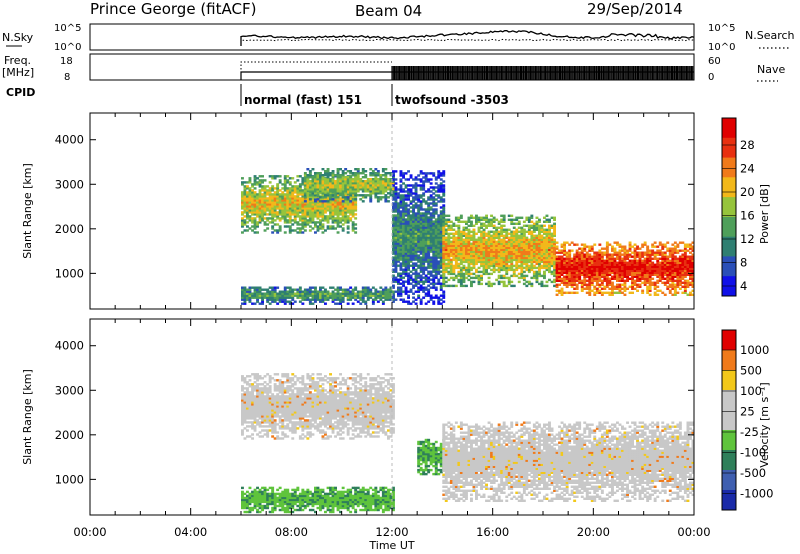 This screenshot has width=800, height=554. What do you see at coordinates (388, 11) in the screenshot?
I see `beam-label: Beam 04` at bounding box center [388, 11].